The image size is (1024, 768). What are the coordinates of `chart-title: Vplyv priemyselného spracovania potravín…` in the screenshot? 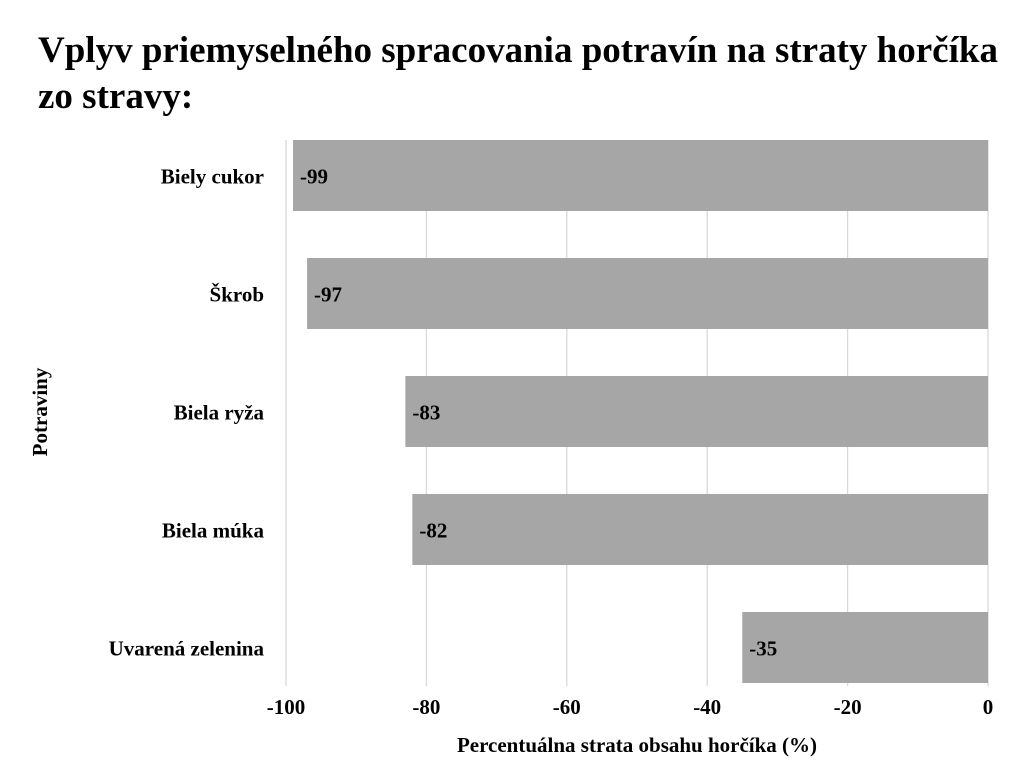 It's located at (518, 73).